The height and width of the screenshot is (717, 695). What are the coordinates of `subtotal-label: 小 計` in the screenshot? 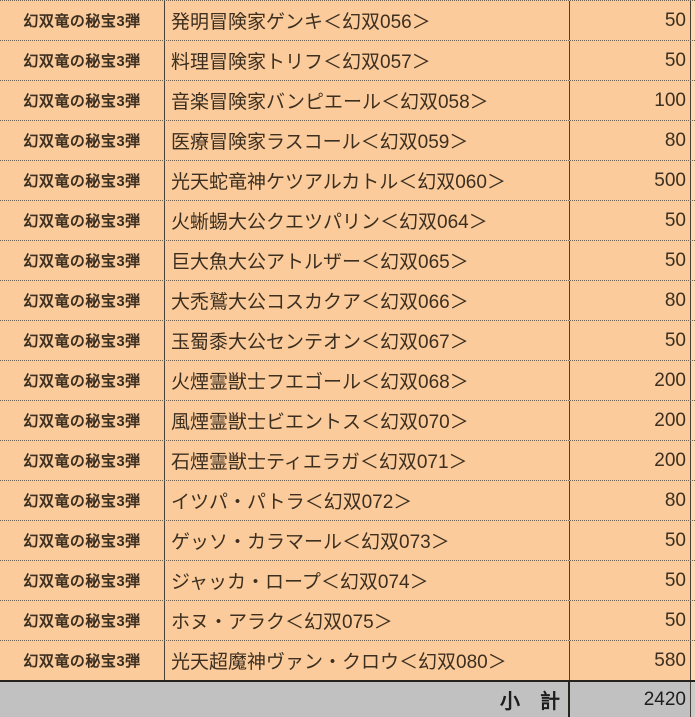 It's located at (285, 699).